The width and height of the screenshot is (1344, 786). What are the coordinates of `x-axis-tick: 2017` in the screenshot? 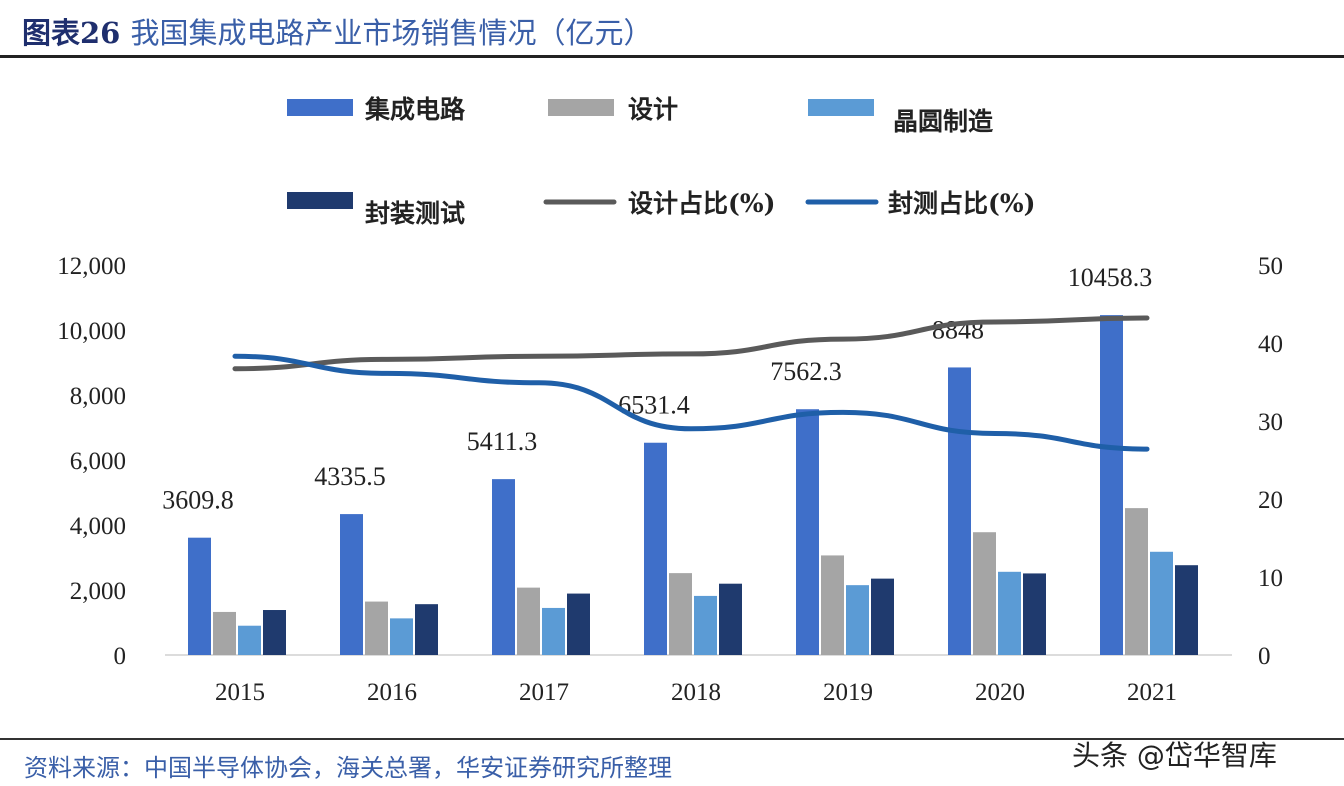 It's located at (544, 692).